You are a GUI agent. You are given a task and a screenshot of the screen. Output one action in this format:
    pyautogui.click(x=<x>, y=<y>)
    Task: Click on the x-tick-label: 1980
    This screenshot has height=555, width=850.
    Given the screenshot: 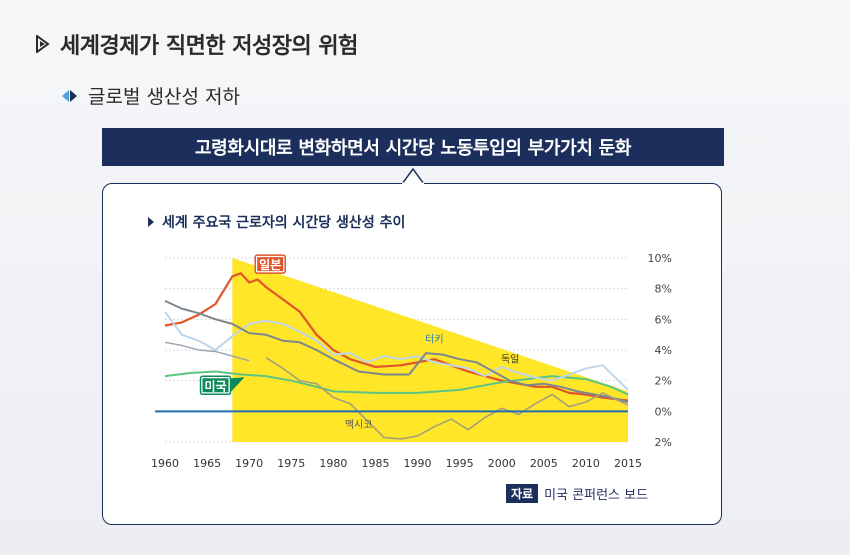 What is the action you would take?
    pyautogui.click(x=333, y=463)
    